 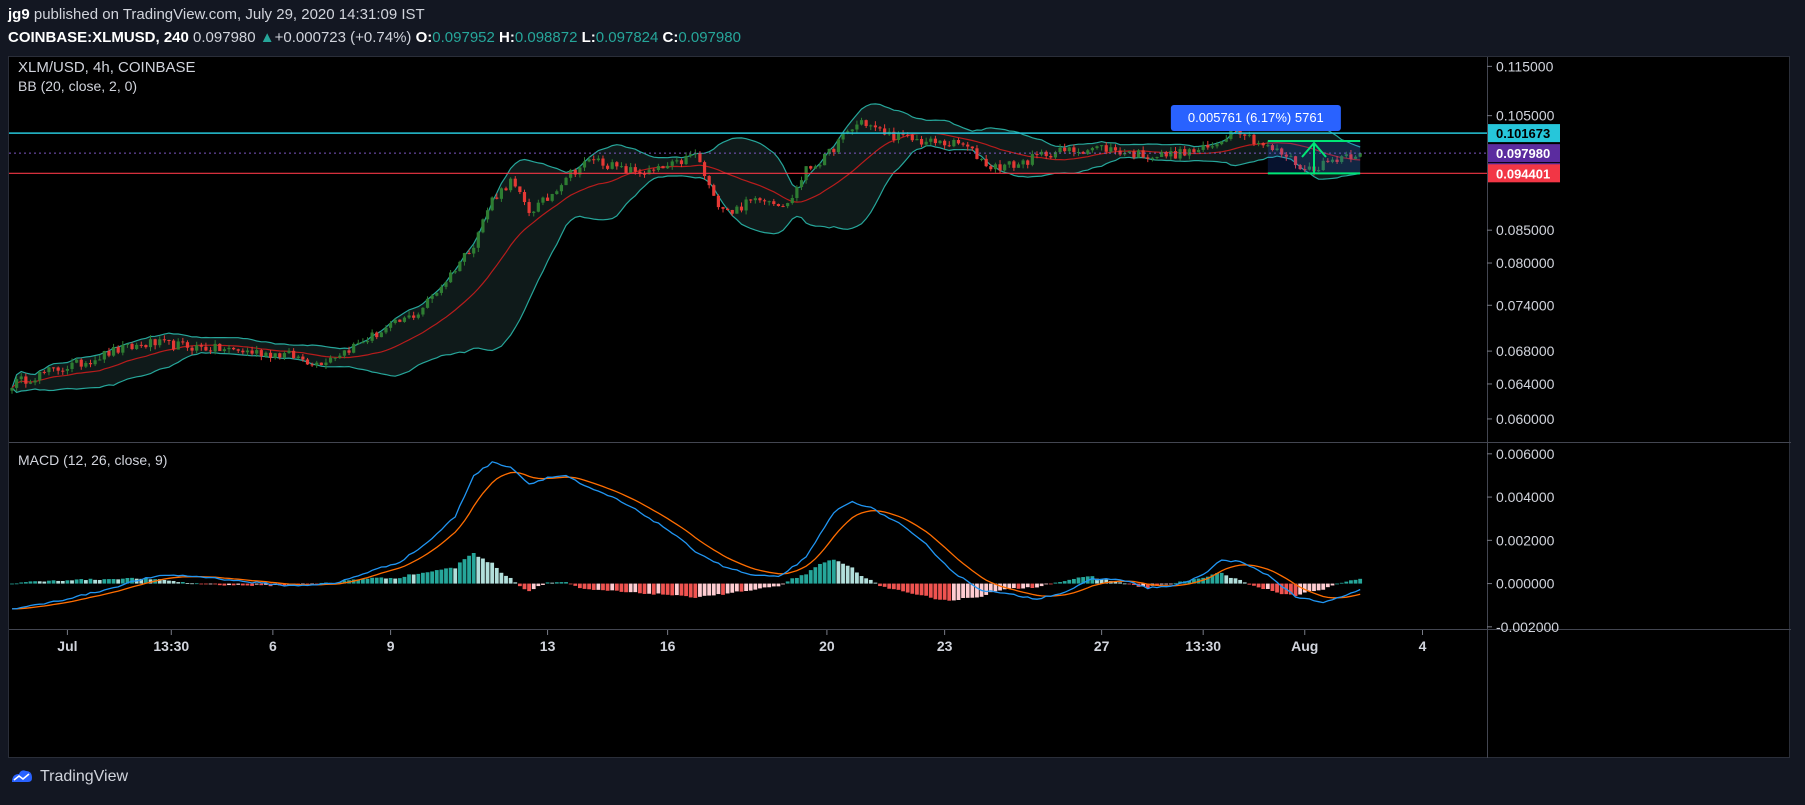 What do you see at coordinates (98, 37) in the screenshot?
I see `symbol-interval: COINBASE:XLMUSD, 240` at bounding box center [98, 37].